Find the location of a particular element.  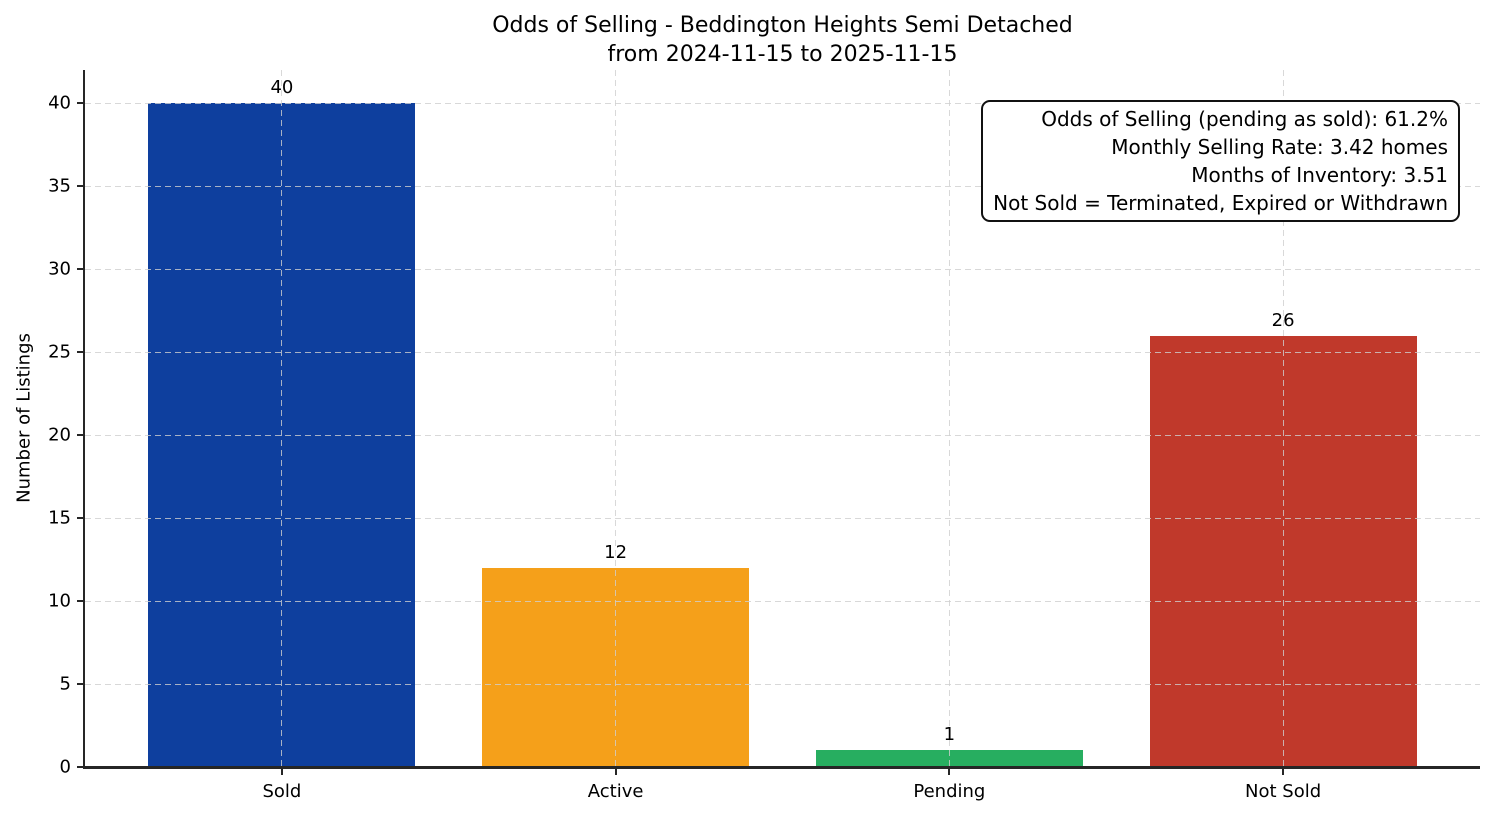

x-tick-label: Sold is located at coordinates (282, 791).